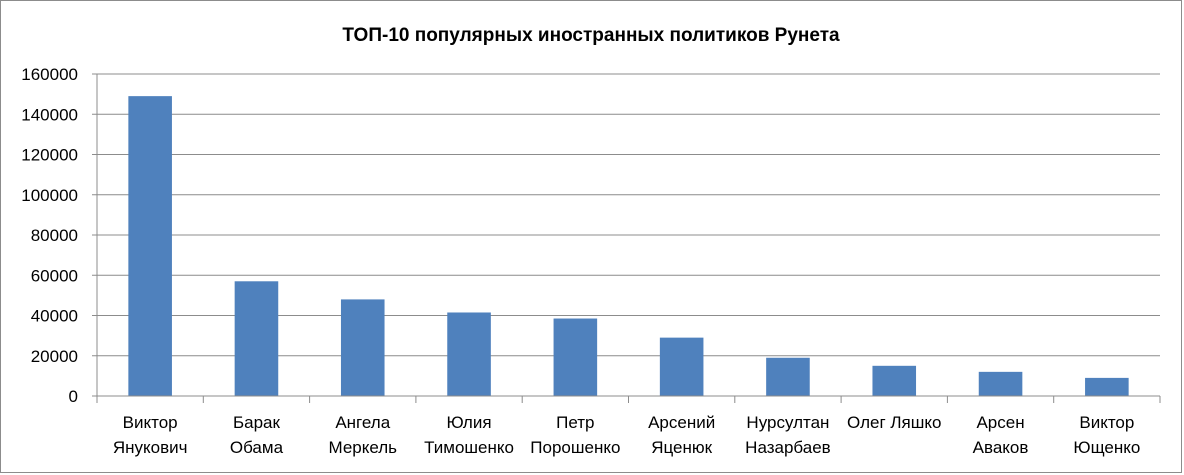 This screenshot has width=1184, height=475. Describe the element at coordinates (575, 422) in the screenshot. I see `x-category-label: Петр` at that location.